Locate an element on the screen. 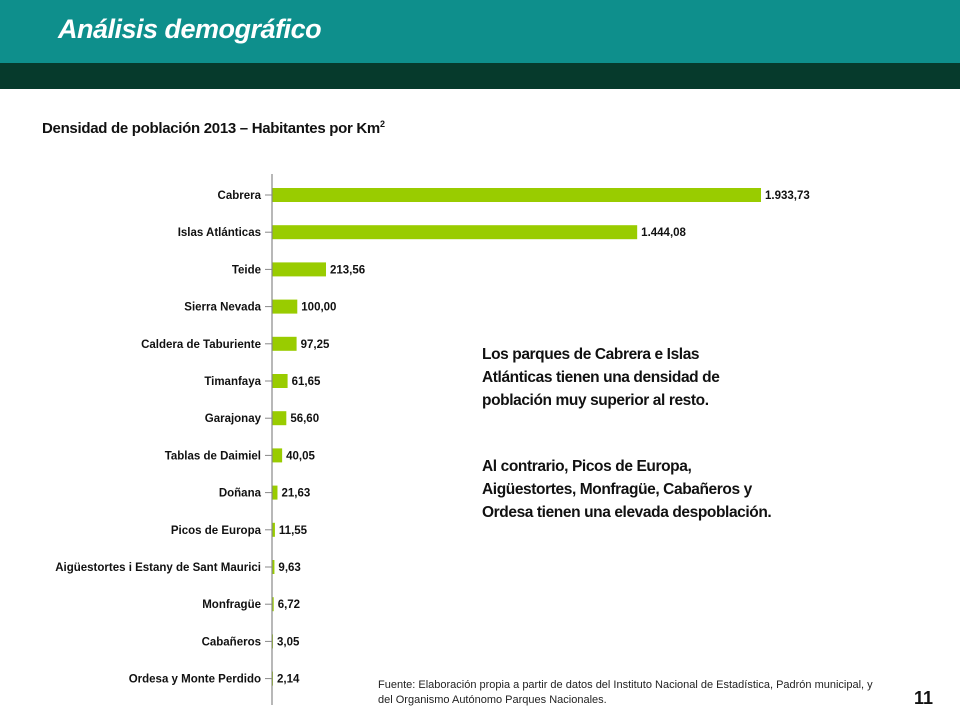 Image resolution: width=960 pixels, height=720 pixels. data-label: 3,05 is located at coordinates (288, 642).